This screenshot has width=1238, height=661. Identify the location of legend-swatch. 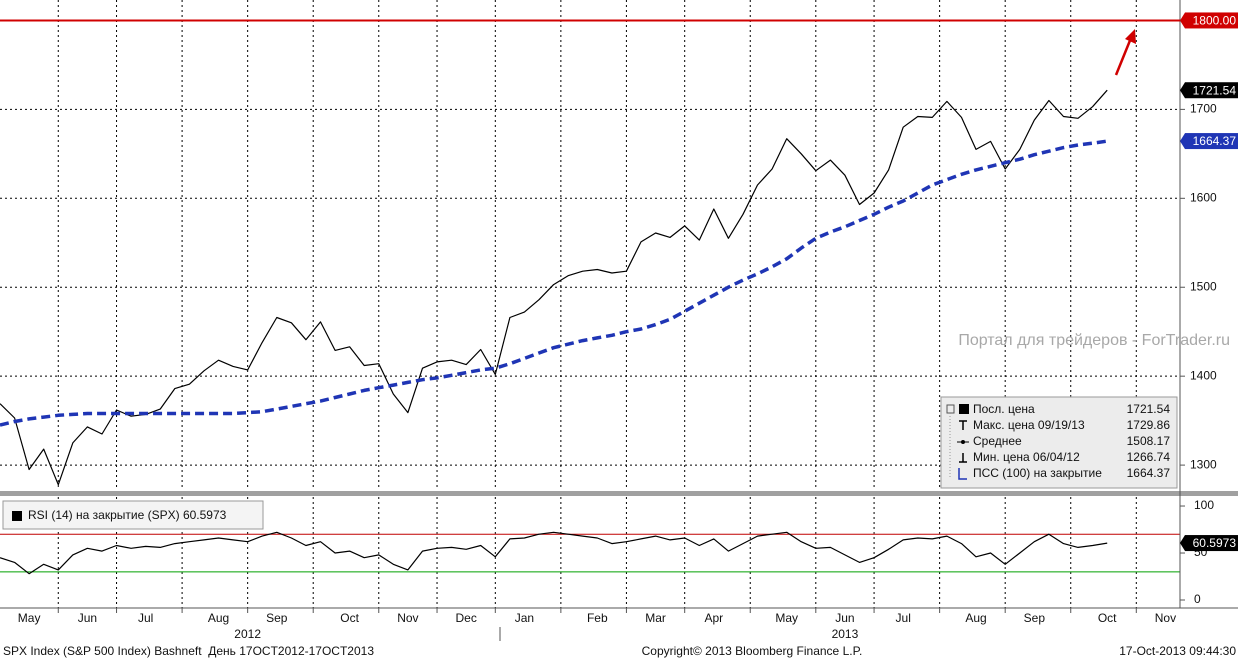
(17, 516).